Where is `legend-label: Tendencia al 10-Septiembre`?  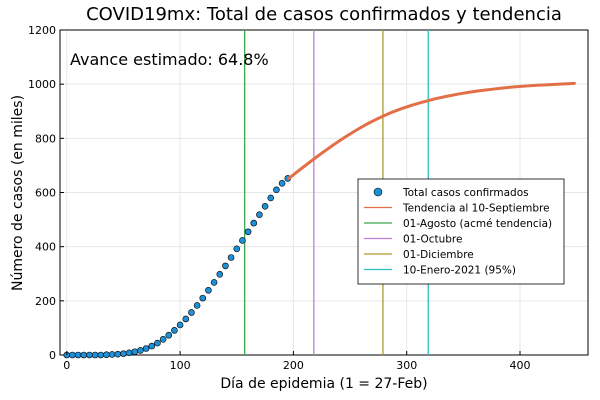
legend-label: Tendencia al 10-Septiembre is located at coordinates (476, 209).